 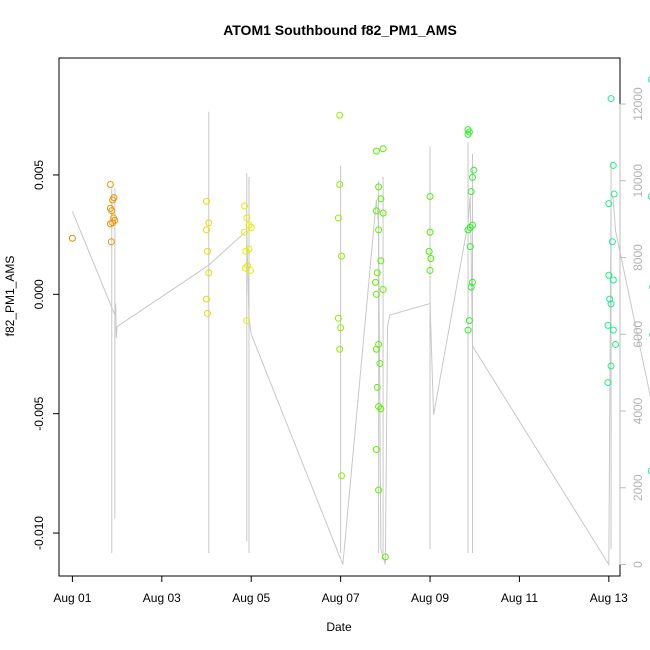 I want to click on x-tick-label: Aug 01, so click(x=72, y=598).